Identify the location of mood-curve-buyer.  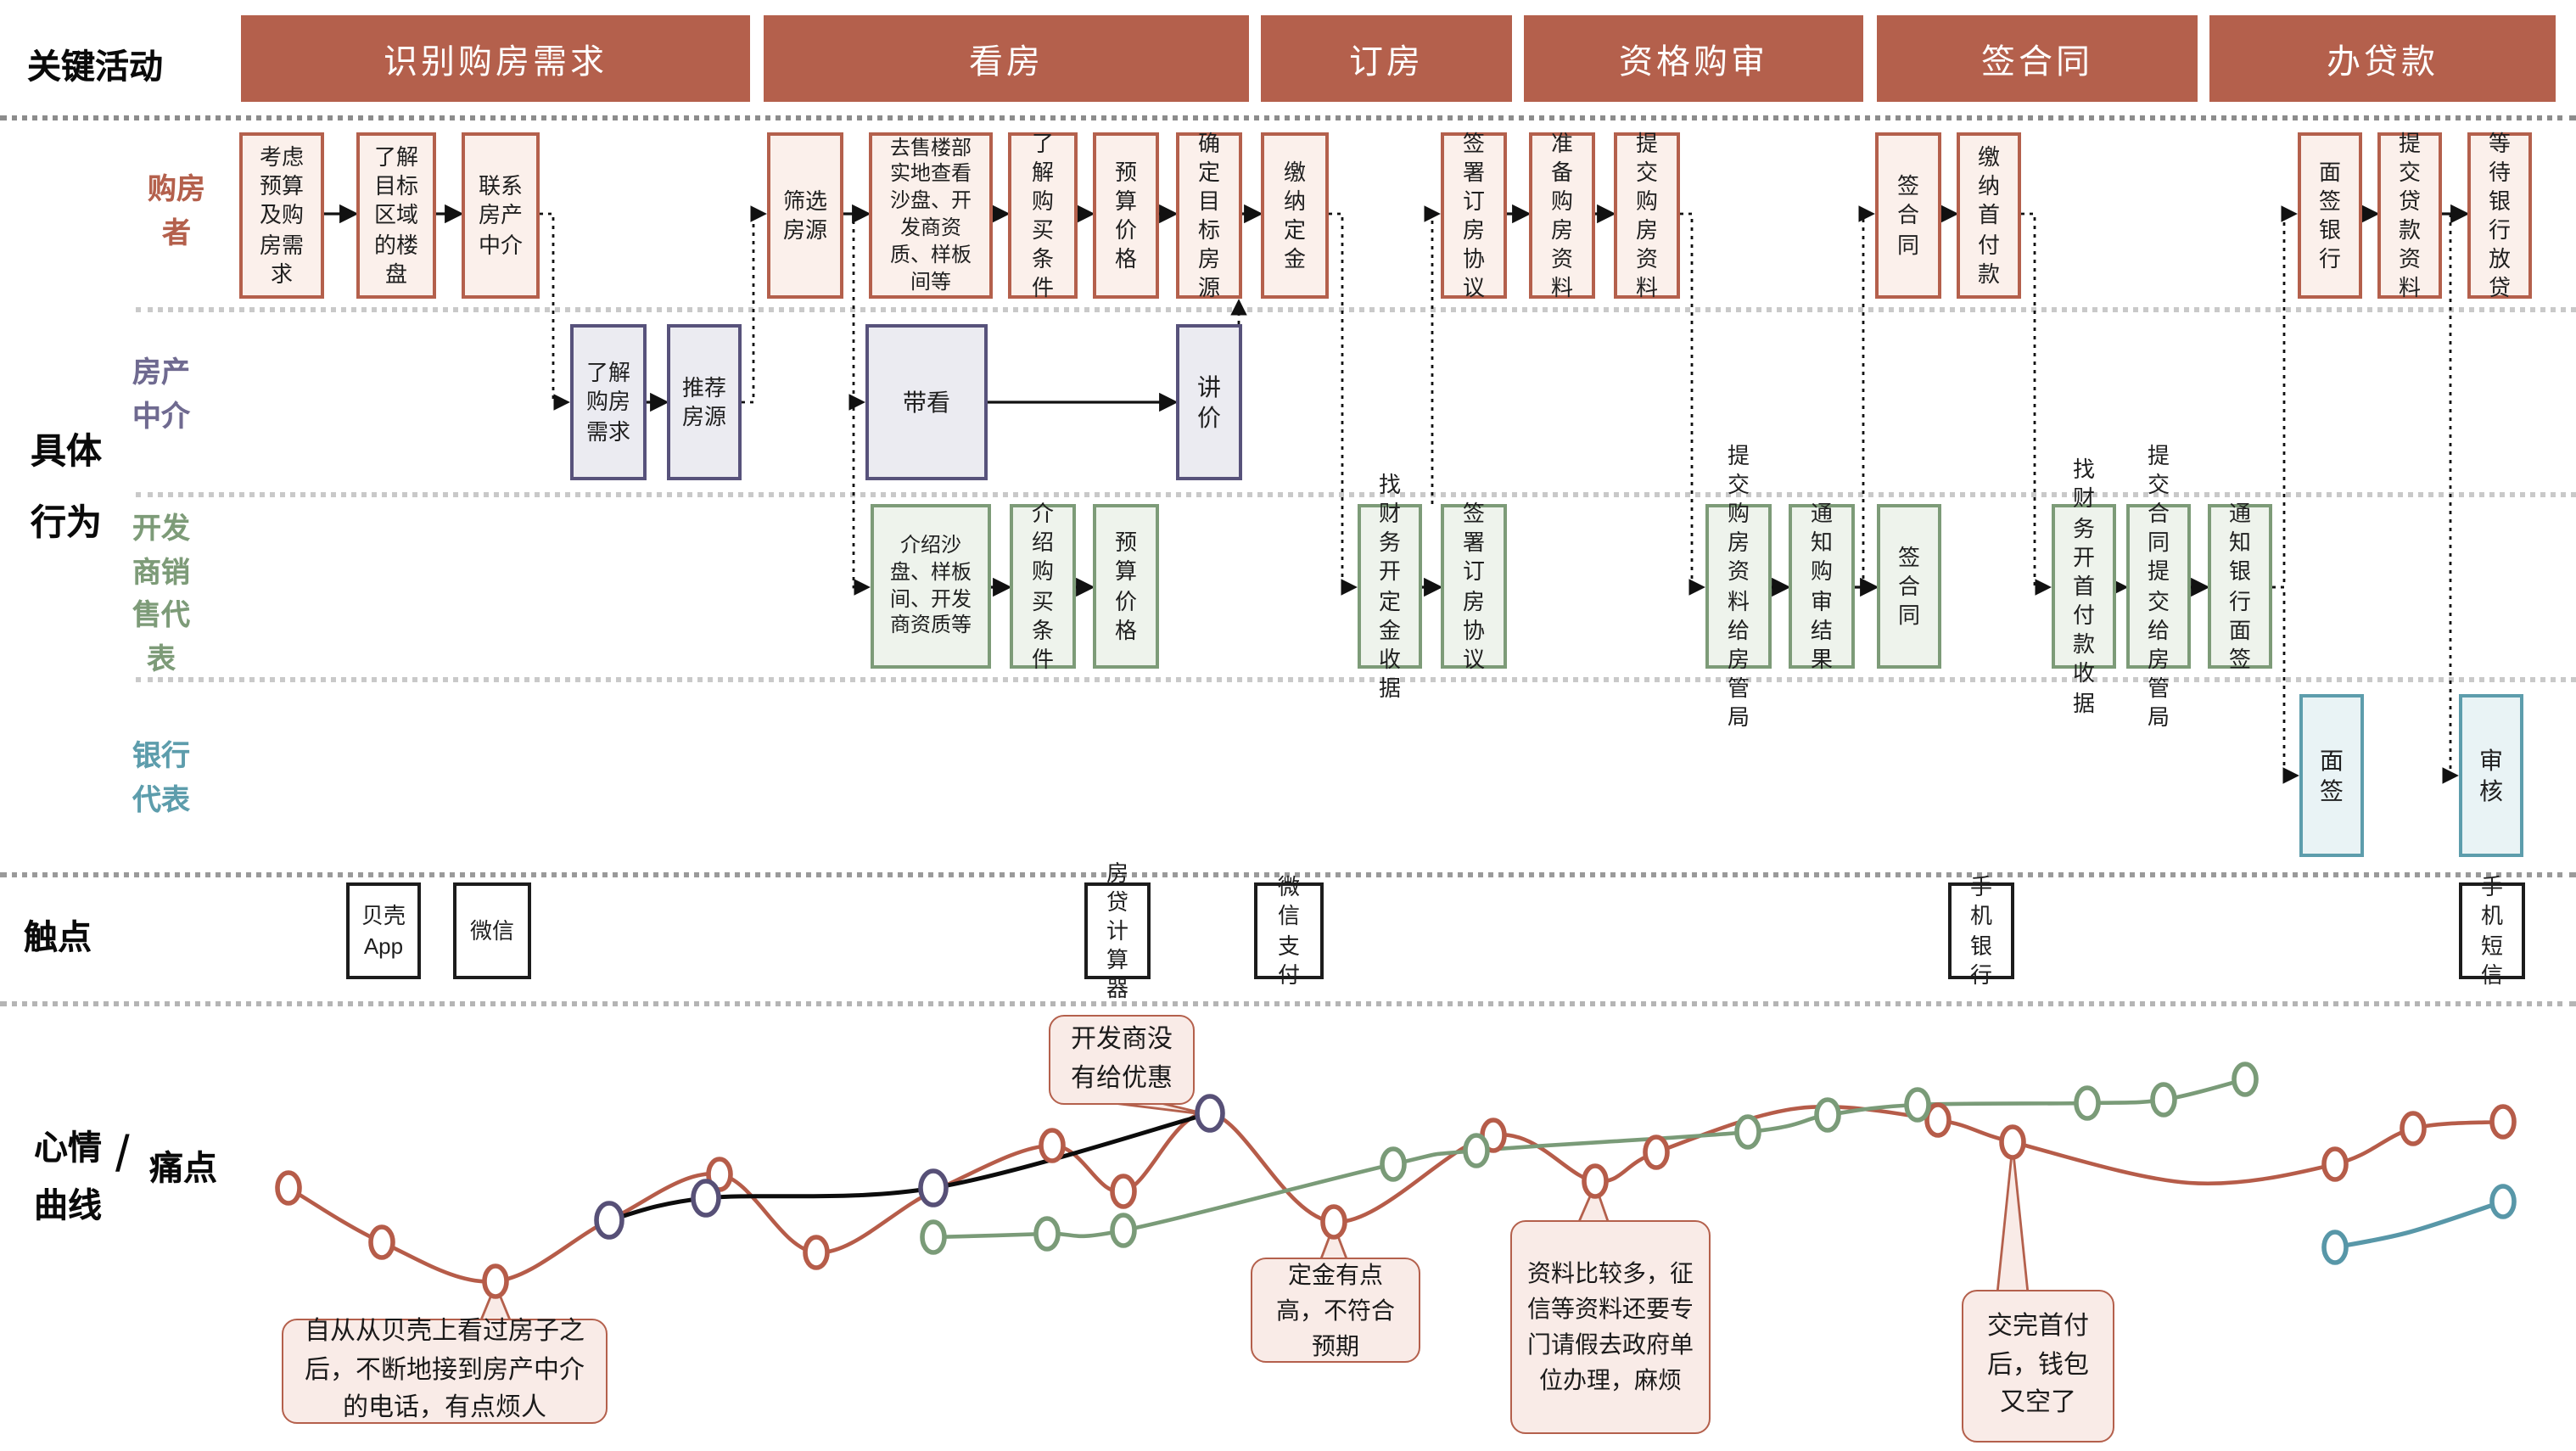
(1396, 1194).